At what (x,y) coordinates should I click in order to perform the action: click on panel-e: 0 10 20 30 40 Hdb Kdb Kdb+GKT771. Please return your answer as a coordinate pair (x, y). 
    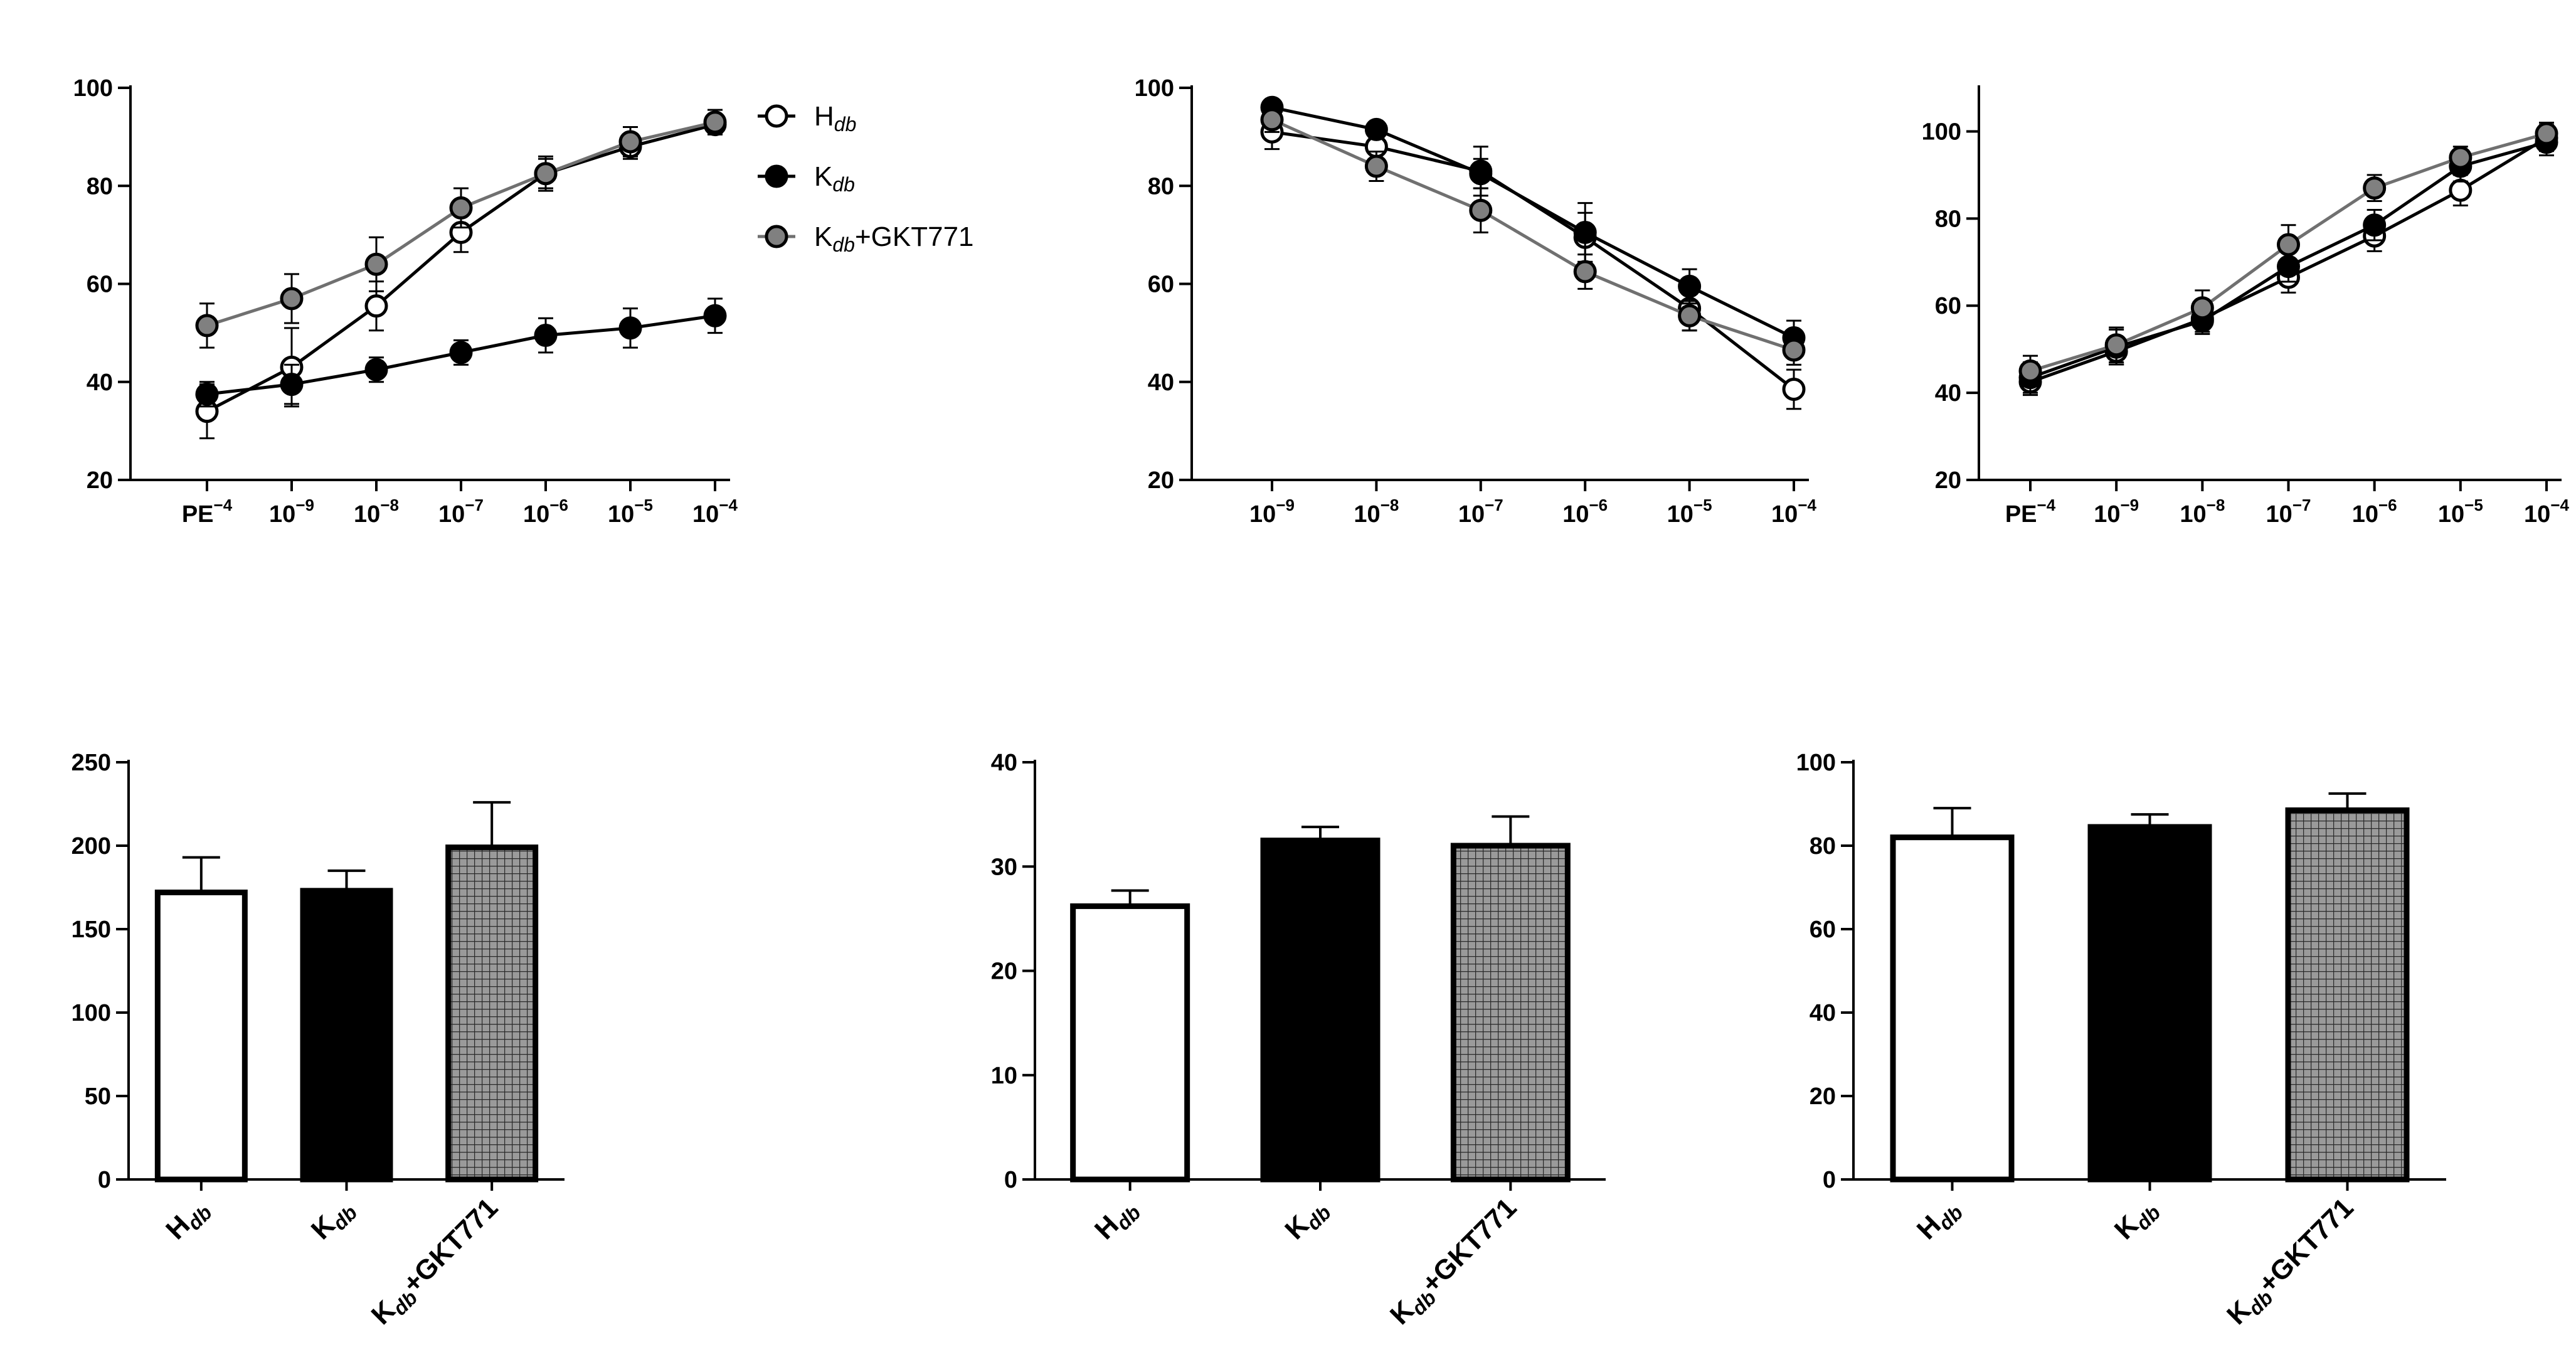
    Looking at the image, I should click on (1298, 1041).